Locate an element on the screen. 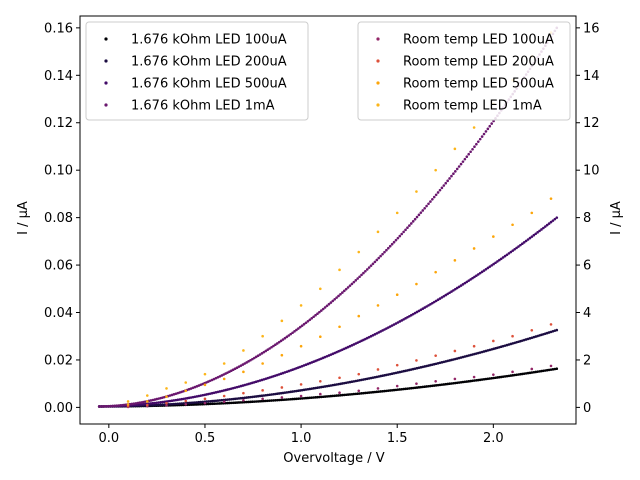  y-left-tick-label: 0.00 is located at coordinates (58, 408).